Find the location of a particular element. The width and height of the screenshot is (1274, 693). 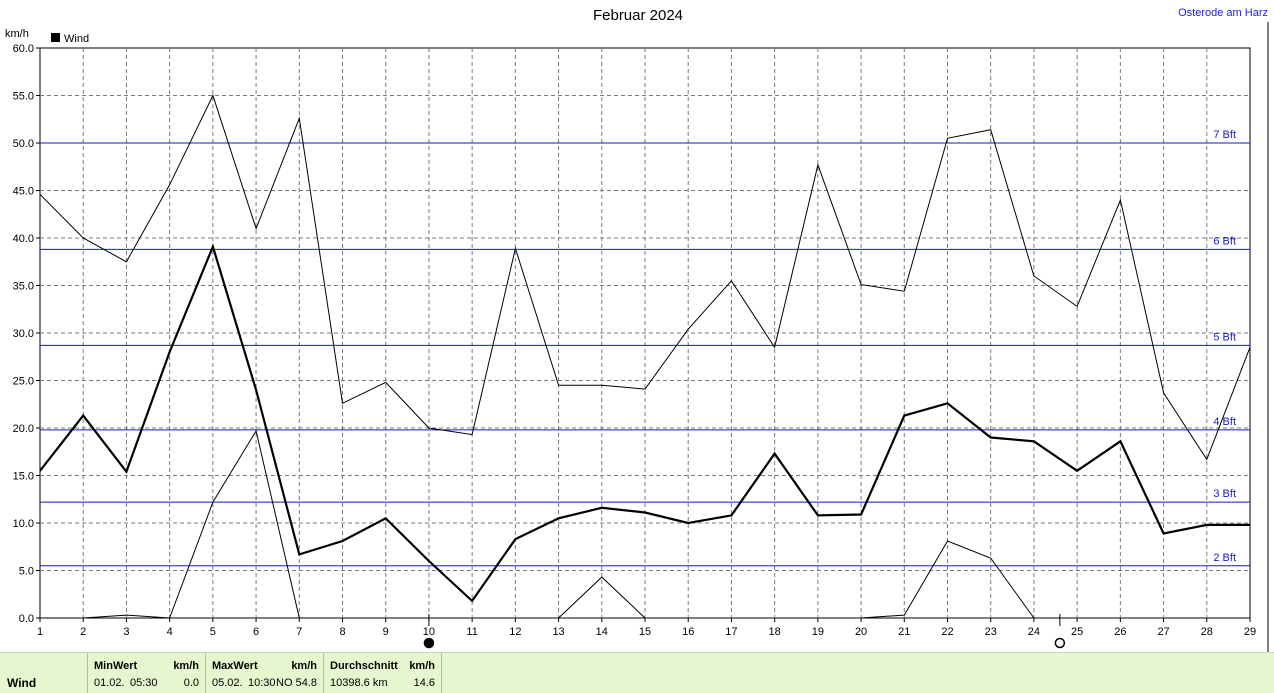

min-header: MinWert is located at coordinates (116, 666).